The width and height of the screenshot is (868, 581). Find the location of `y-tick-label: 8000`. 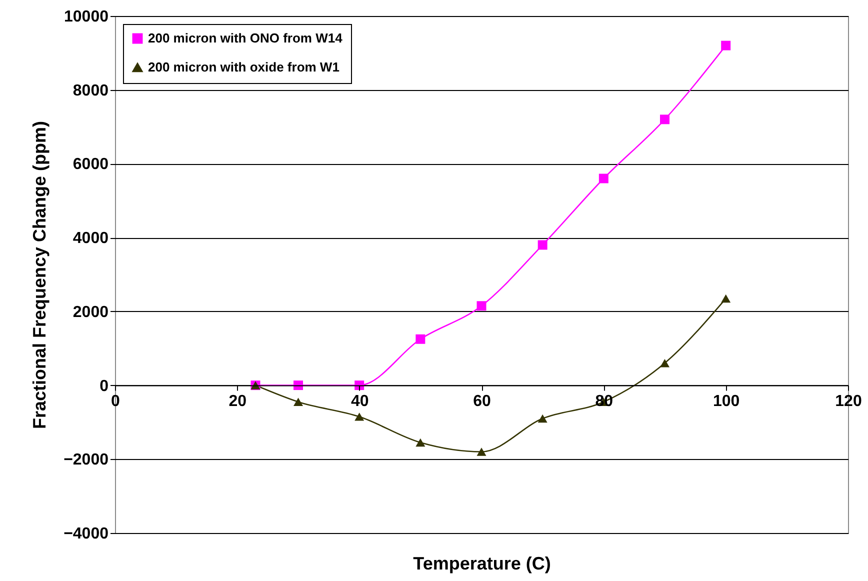

y-tick-label: 8000 is located at coordinates (90, 91).